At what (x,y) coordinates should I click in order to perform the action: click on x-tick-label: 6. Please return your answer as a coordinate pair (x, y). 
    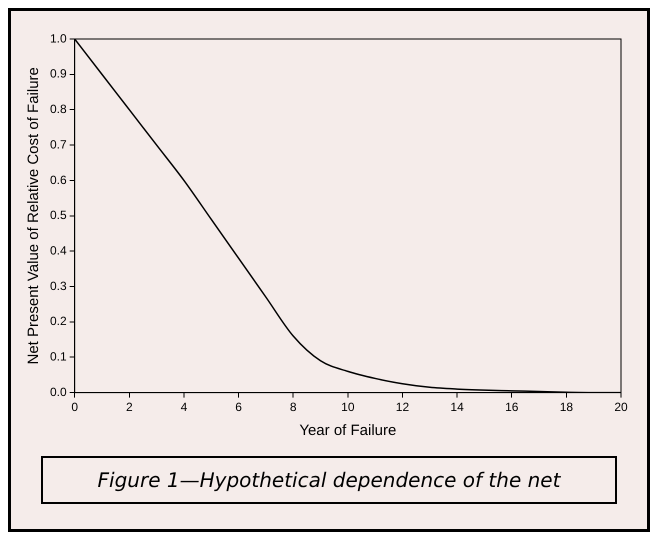
    Looking at the image, I should click on (238, 407).